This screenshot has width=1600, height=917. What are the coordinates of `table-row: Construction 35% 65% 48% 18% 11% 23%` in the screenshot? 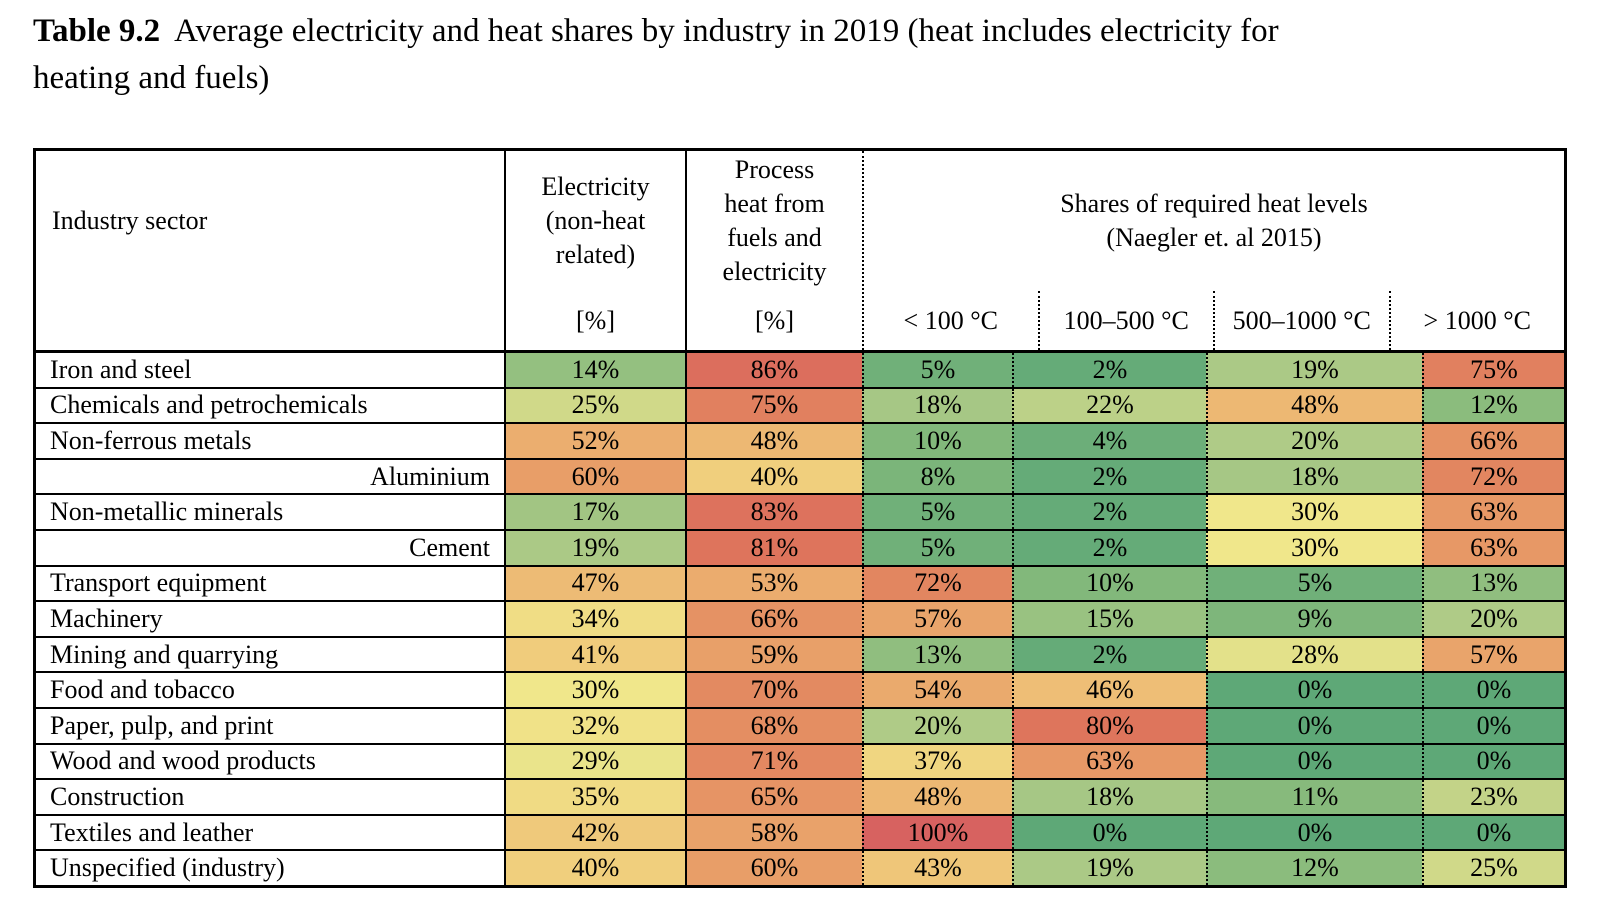 It's located at (800, 796).